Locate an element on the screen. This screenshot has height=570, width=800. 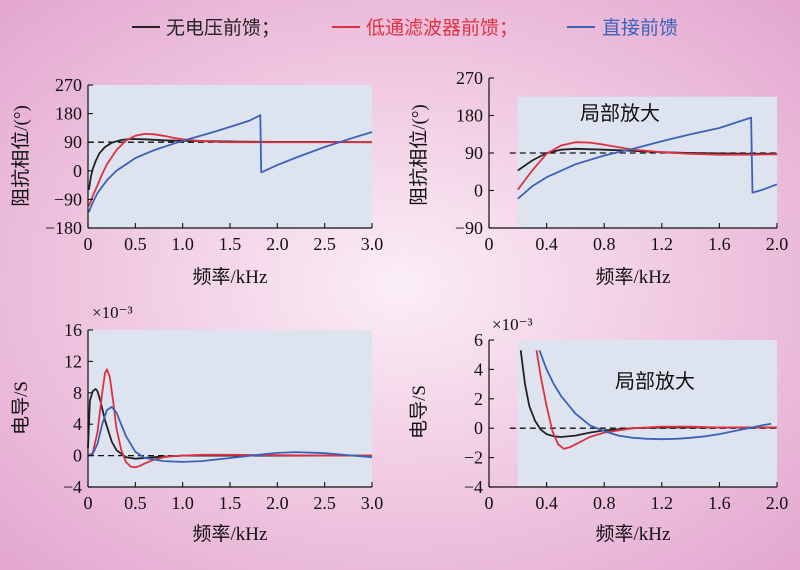
y-axis-label-3: 电导/S is located at coordinates (419, 412).